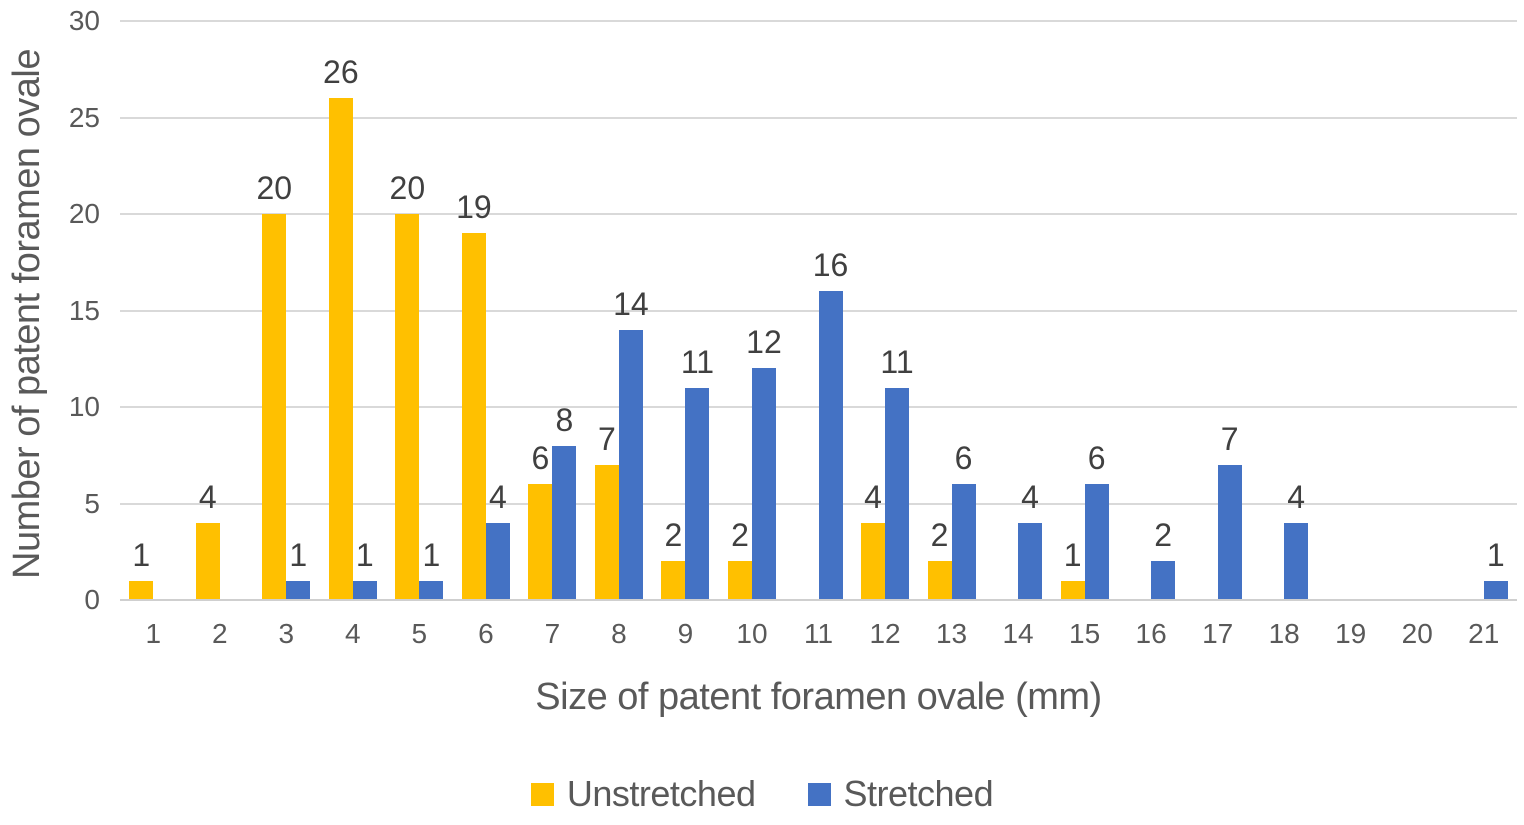 This screenshot has height=825, width=1524. I want to click on bar-label-stretched-14: 4, so click(1030, 496).